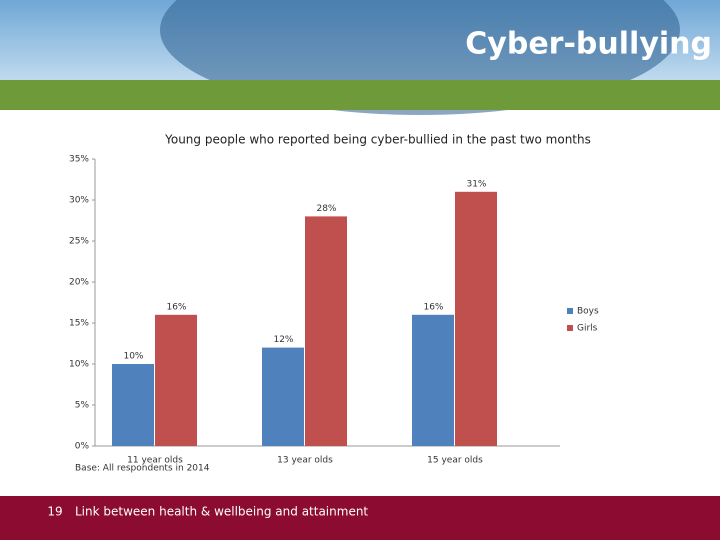 The width and height of the screenshot is (720, 540). Describe the element at coordinates (79, 242) in the screenshot. I see `y-tick-label: 25%` at that location.